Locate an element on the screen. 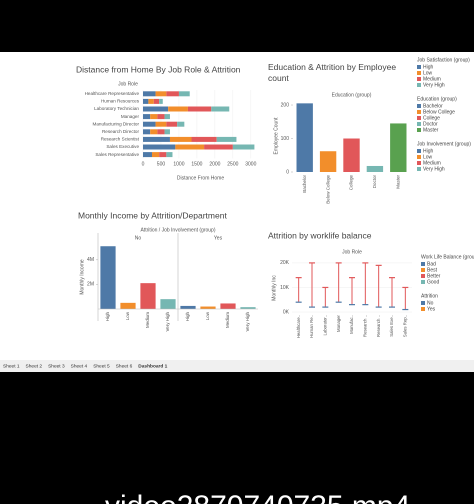  sheet-tab: Sheet 5 is located at coordinates (101, 366).